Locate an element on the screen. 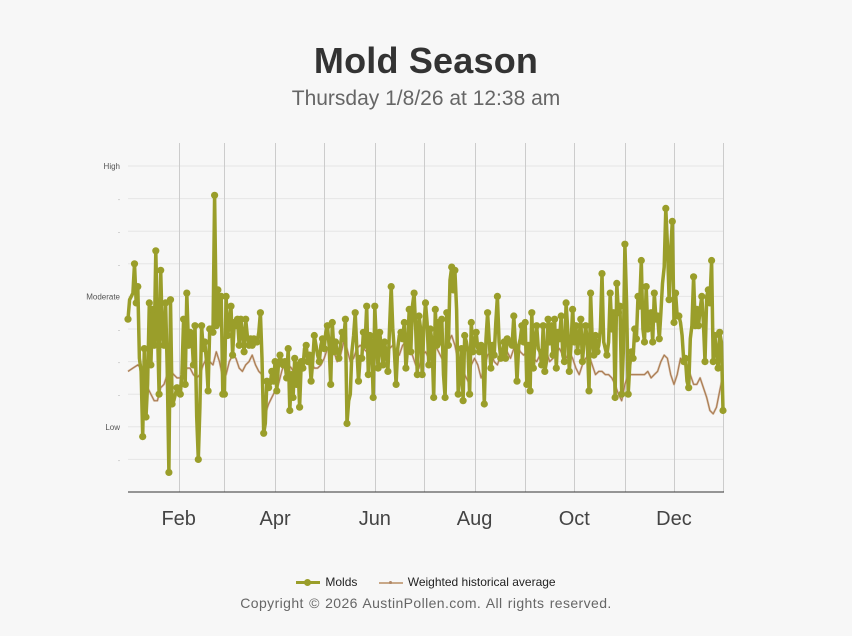 The height and width of the screenshot is (636, 852). legend-item-molds: Molds is located at coordinates (326, 582).